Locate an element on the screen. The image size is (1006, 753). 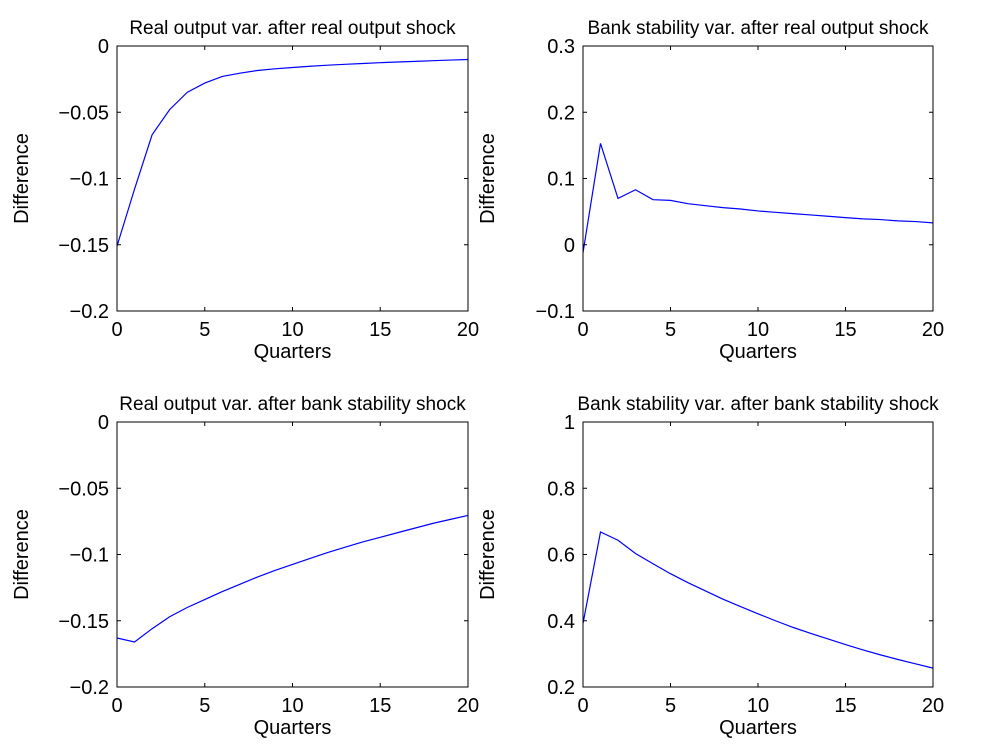
y-tick-label: 0.1 is located at coordinates (561, 180).